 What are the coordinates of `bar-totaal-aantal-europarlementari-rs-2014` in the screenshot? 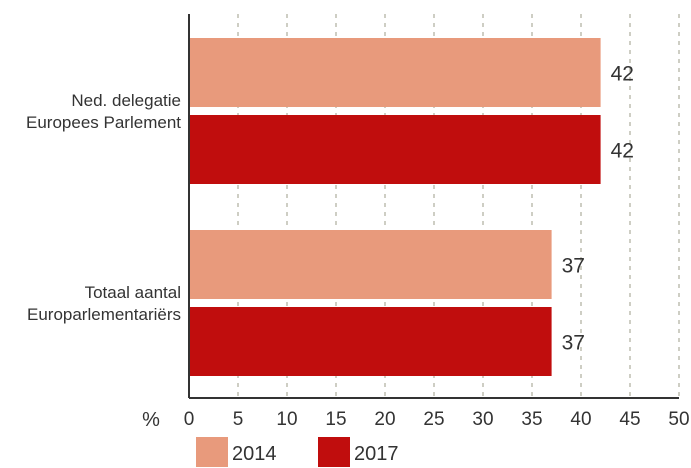 It's located at (371, 264).